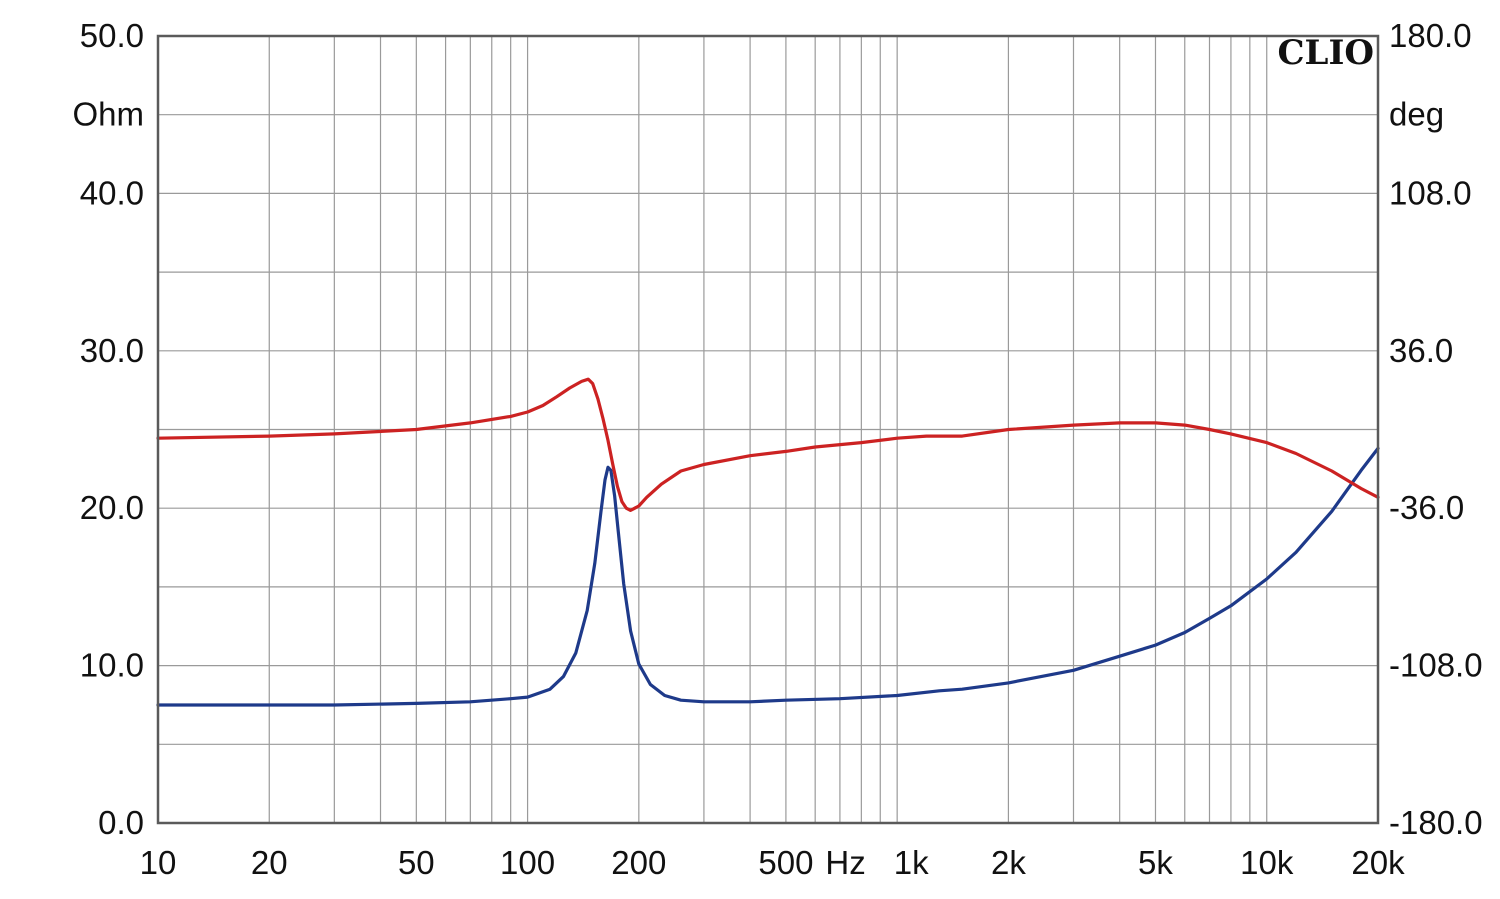 This screenshot has height=899, width=1500. I want to click on y-right-unit-label: deg, so click(1416, 114).